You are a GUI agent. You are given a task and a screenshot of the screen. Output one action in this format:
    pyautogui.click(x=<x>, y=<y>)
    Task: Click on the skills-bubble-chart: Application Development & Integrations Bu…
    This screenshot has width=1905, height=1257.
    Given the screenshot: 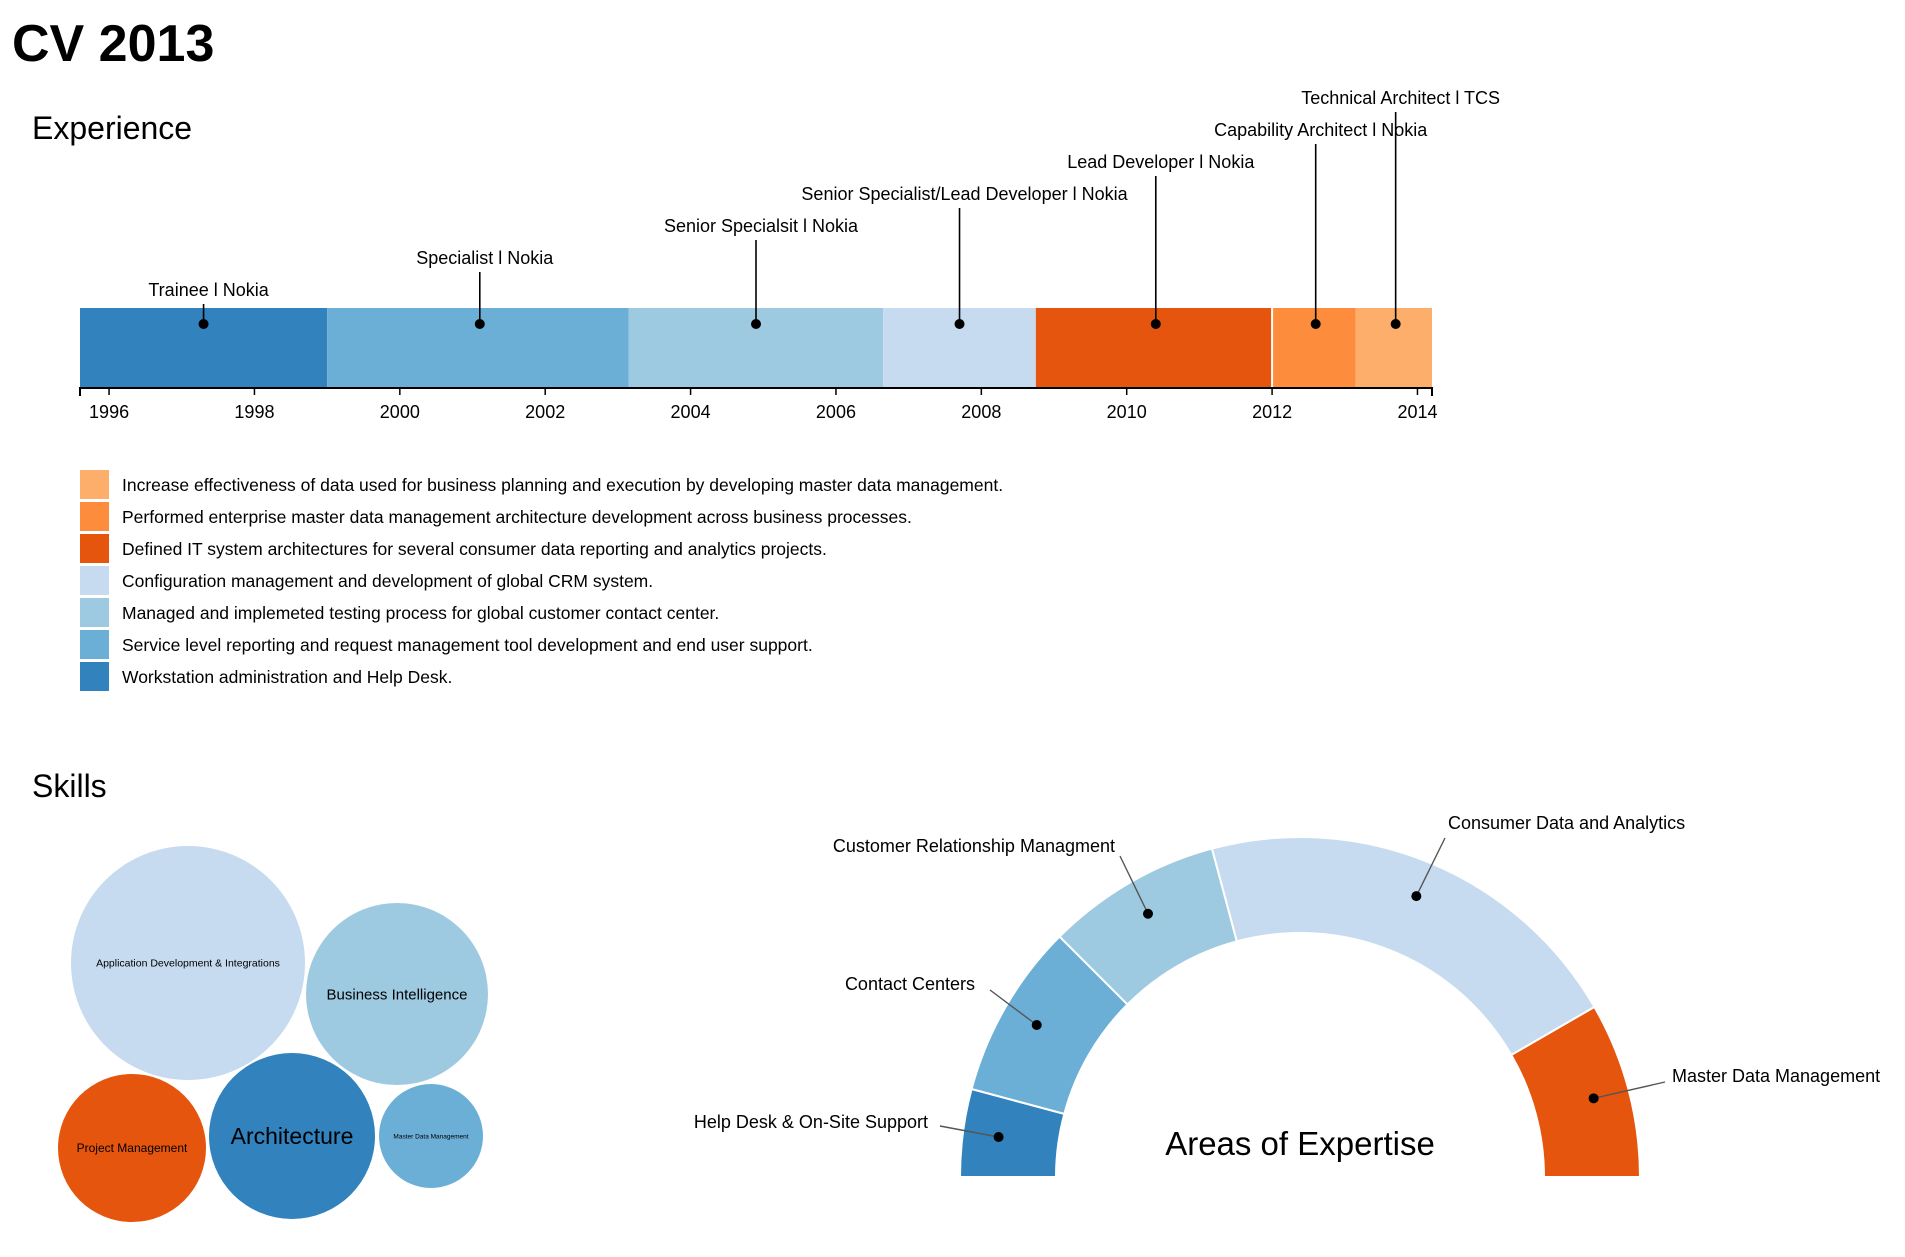 What is the action you would take?
    pyautogui.click(x=273, y=1034)
    